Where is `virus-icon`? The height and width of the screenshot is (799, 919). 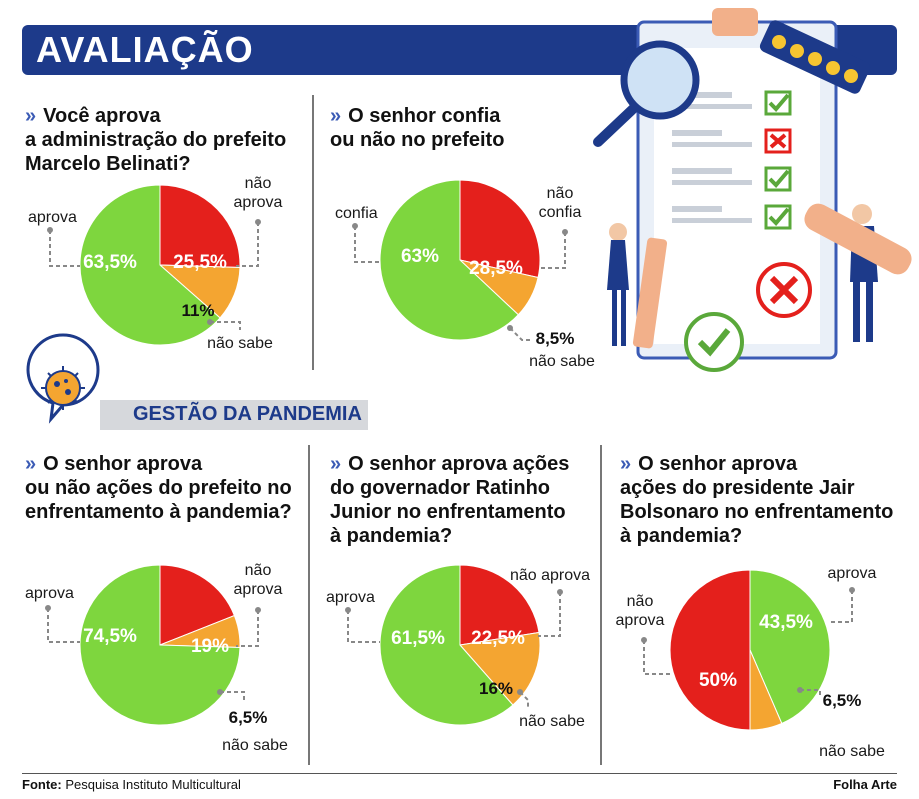
virus-icon is located at coordinates (63, 378).